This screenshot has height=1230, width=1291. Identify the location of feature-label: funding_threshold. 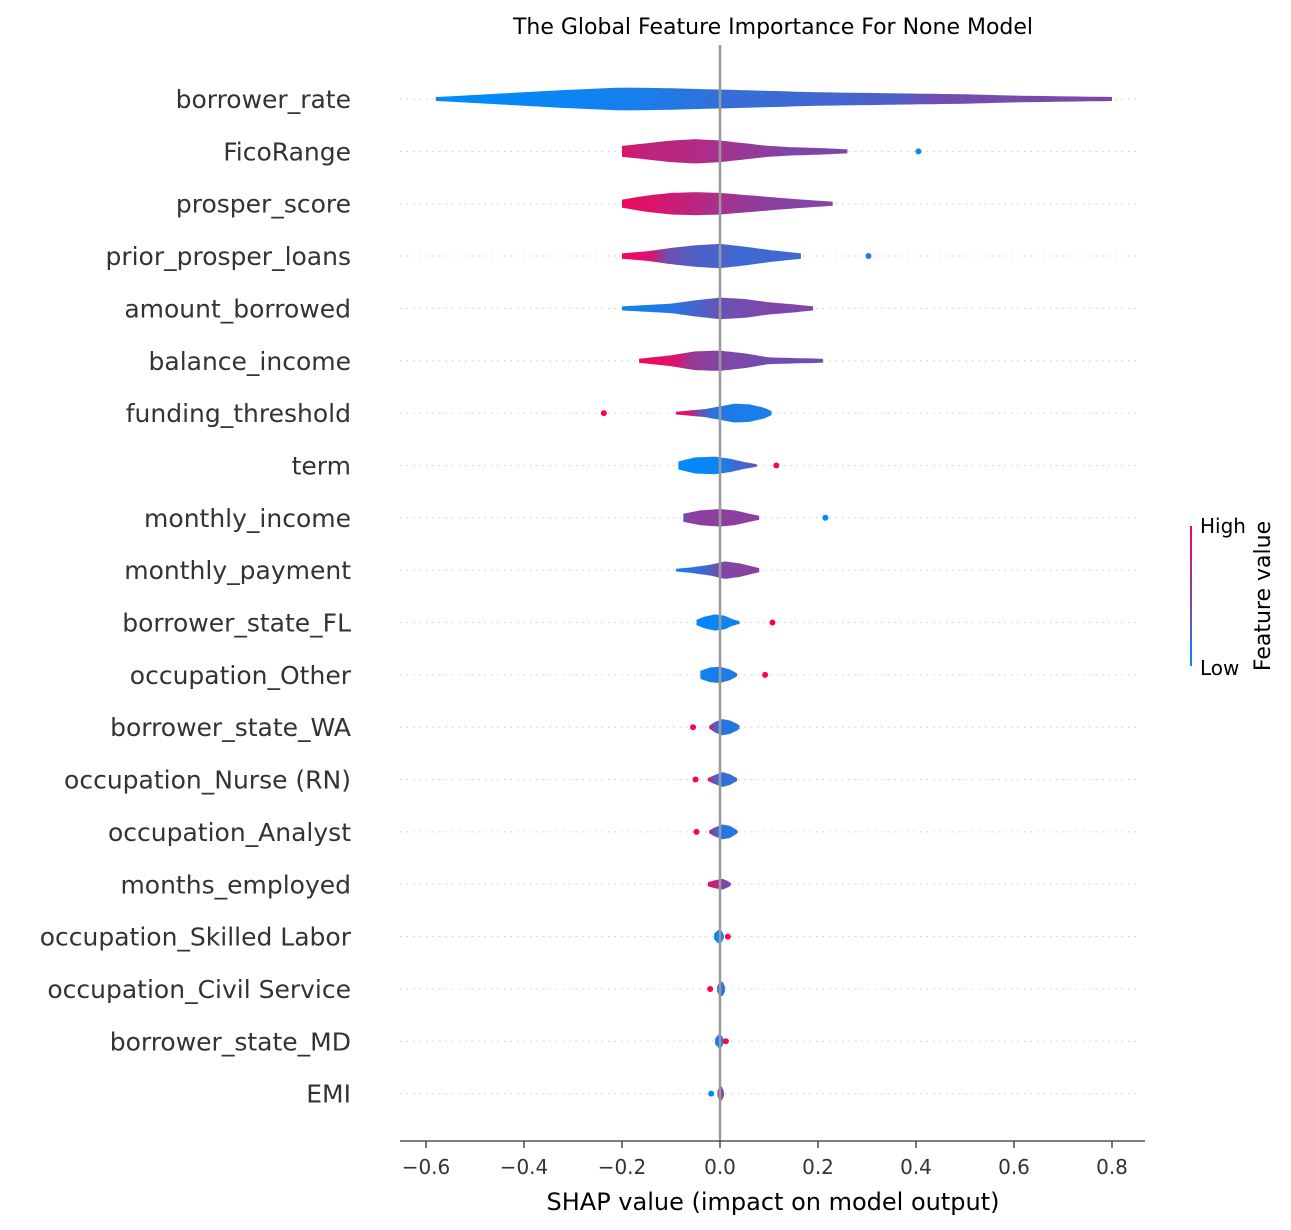
(238, 413).